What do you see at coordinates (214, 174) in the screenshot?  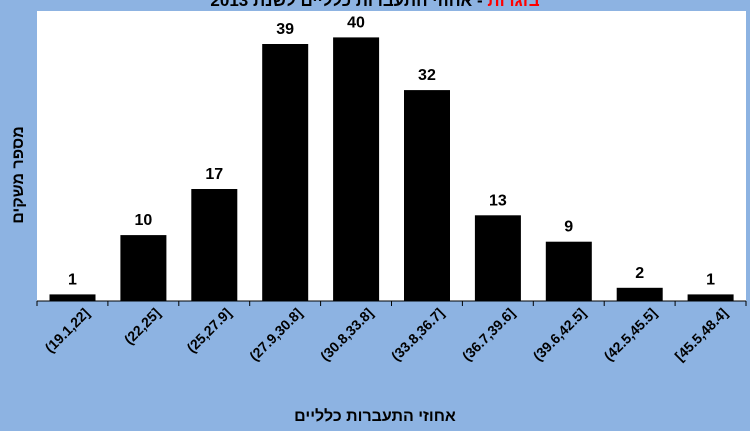 I see `bar-value-label: 17` at bounding box center [214, 174].